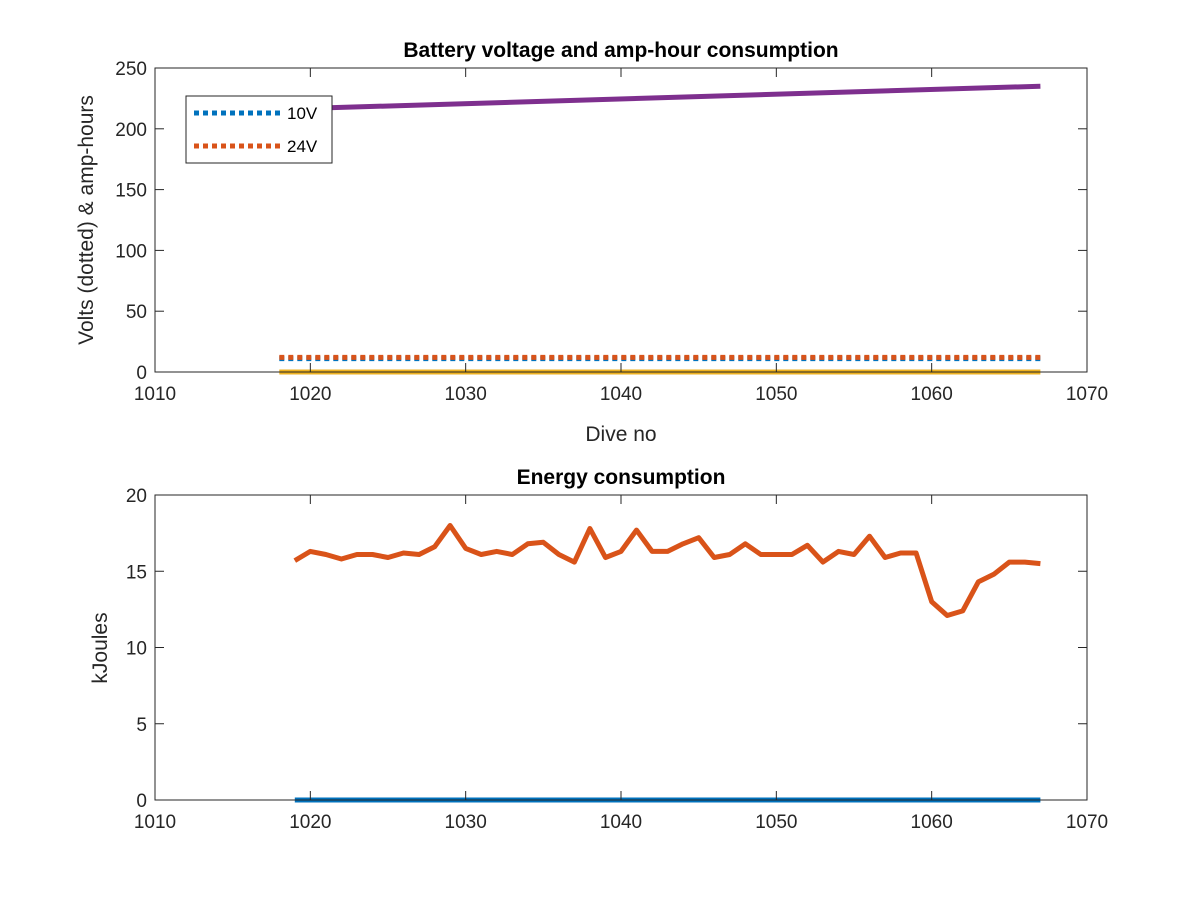 The image size is (1200, 900). Describe the element at coordinates (131, 130) in the screenshot. I see `y-tick-label: 200` at that location.